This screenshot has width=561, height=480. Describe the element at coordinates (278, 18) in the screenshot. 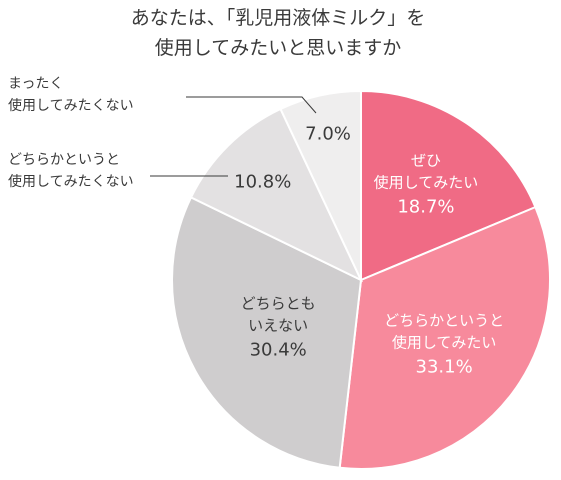

I see `chart-title-line-1: あなたは、「乳児用液体ミルク」を` at that location.